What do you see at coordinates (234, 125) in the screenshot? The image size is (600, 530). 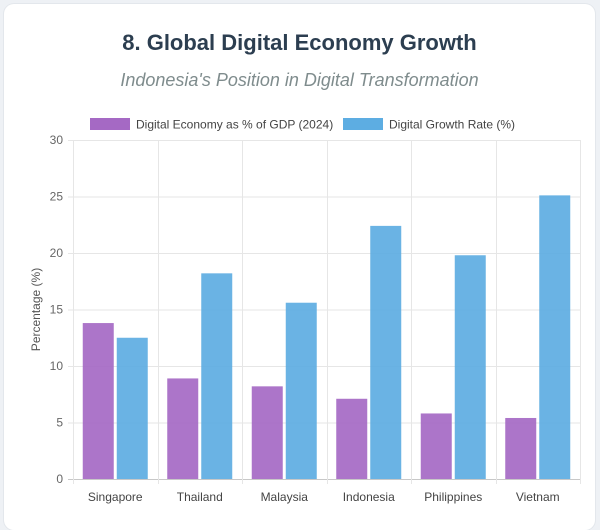 I see `legend-label: Digital Economy as % of GDP (2024)` at bounding box center [234, 125].